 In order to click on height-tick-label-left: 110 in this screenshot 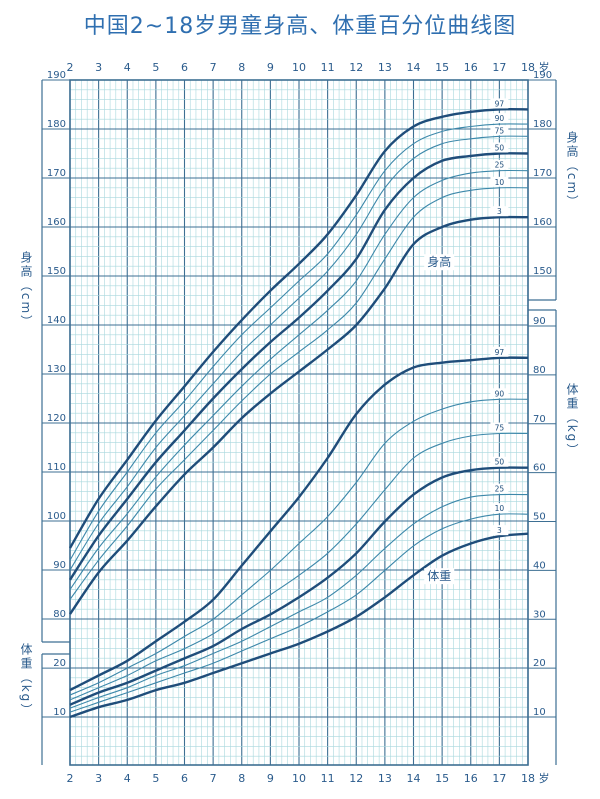, I will do `click(56, 467)`.